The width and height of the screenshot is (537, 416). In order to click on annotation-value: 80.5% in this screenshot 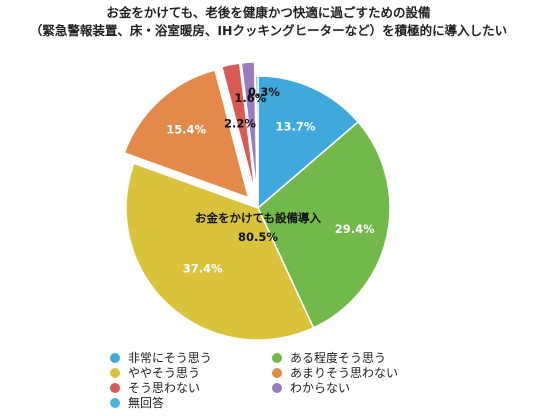, I will do `click(258, 237)`.